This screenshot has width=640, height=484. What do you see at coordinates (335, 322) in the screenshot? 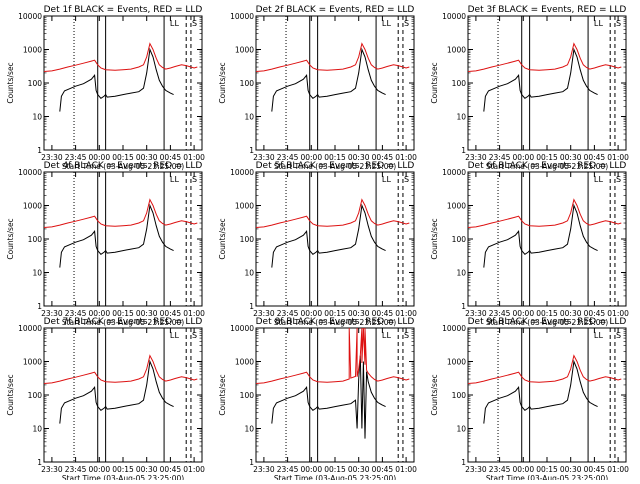
I see `panel-title: Det 8f BLACK = Events, RED = LLD` at bounding box center [335, 322].